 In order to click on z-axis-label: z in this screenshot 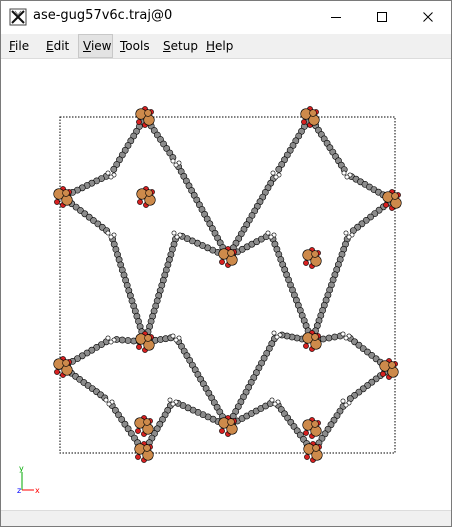, I will do `click(19, 490)`.